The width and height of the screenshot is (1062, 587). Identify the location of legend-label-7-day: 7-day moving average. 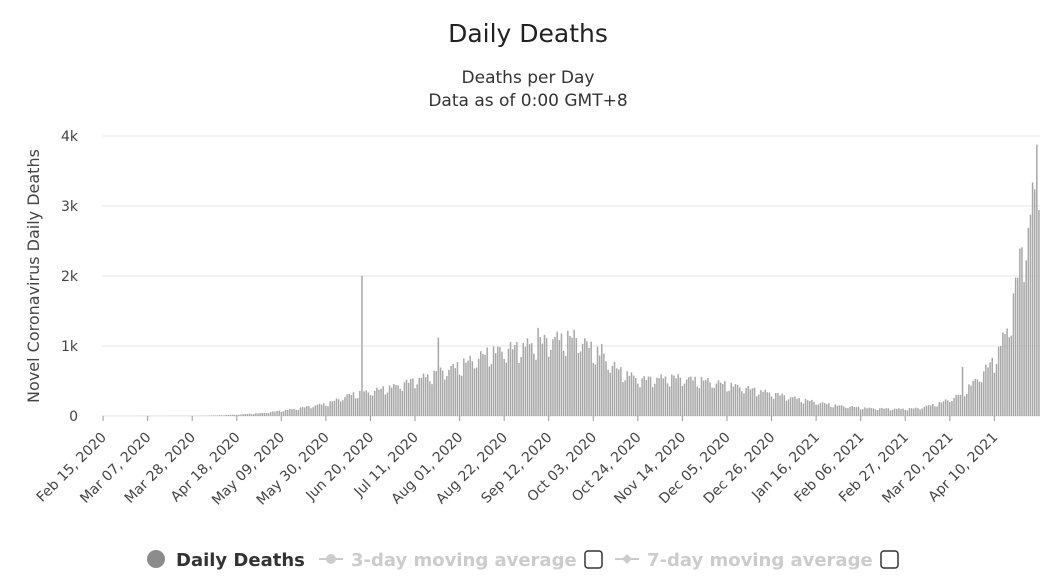
(760, 560).